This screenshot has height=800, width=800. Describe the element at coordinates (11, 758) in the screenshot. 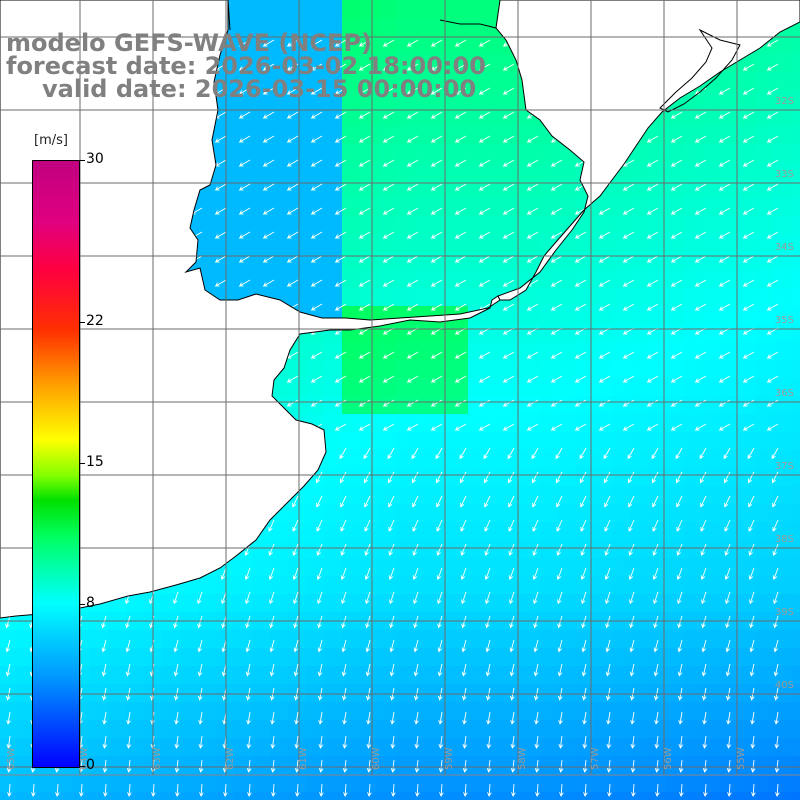

I see `lon-label: 65W` at that location.